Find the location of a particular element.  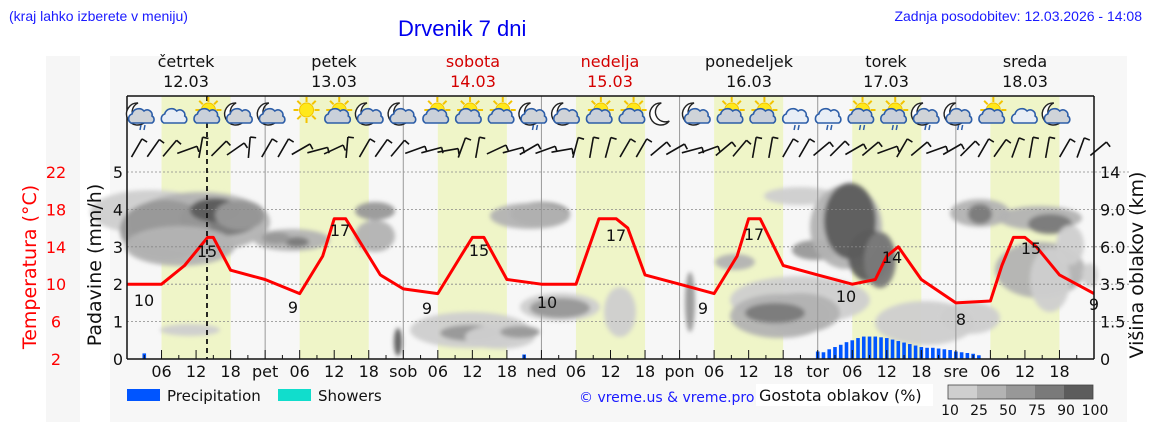

cloud-height-tick: 9.0 is located at coordinates (1112, 209).